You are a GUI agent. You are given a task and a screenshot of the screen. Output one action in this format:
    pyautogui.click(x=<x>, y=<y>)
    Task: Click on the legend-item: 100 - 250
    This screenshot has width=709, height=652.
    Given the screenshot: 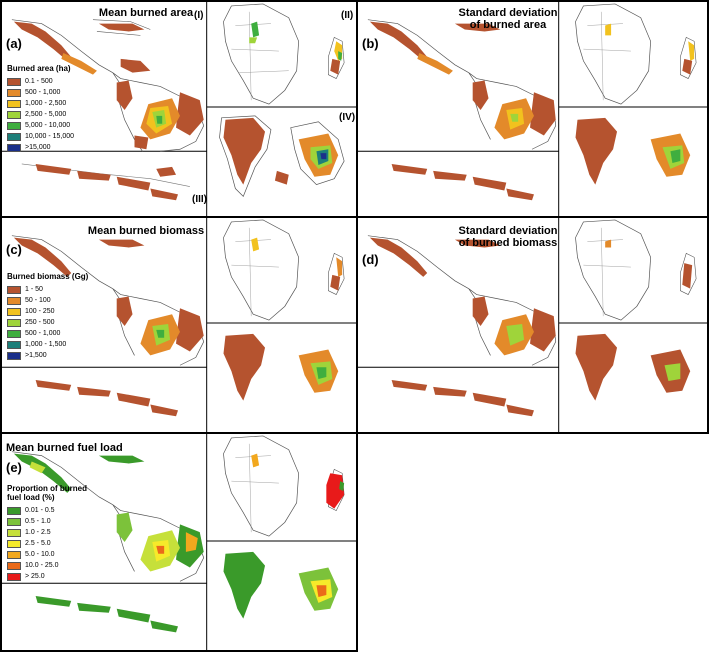 What is the action you would take?
    pyautogui.click(x=47, y=311)
    